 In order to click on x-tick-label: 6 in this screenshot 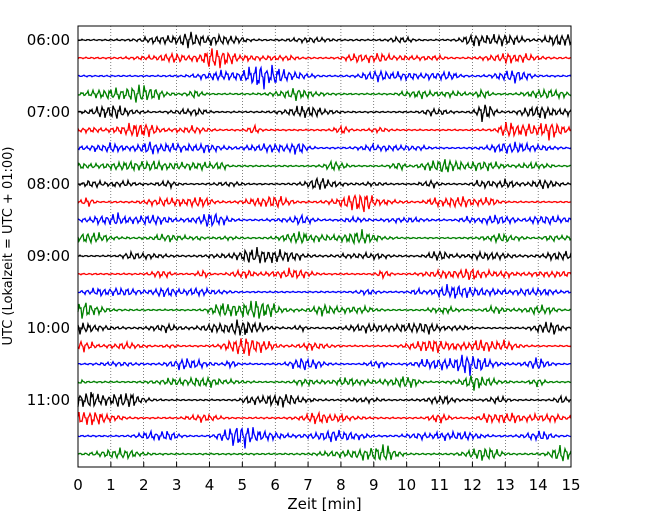, I will do `click(275, 485)`.